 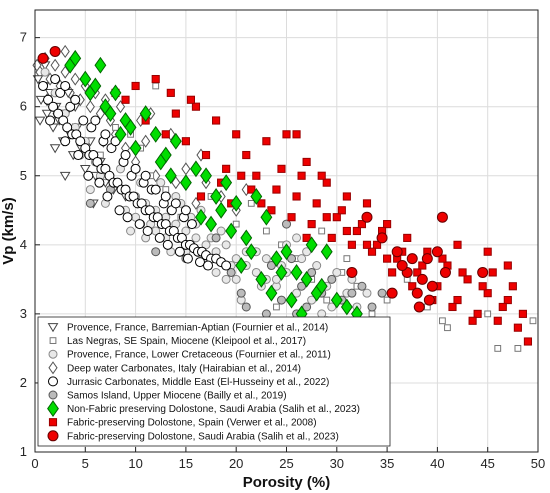 What do you see at coordinates (337, 463) in the screenshot?
I see `x-tick-label: 30` at bounding box center [337, 463].